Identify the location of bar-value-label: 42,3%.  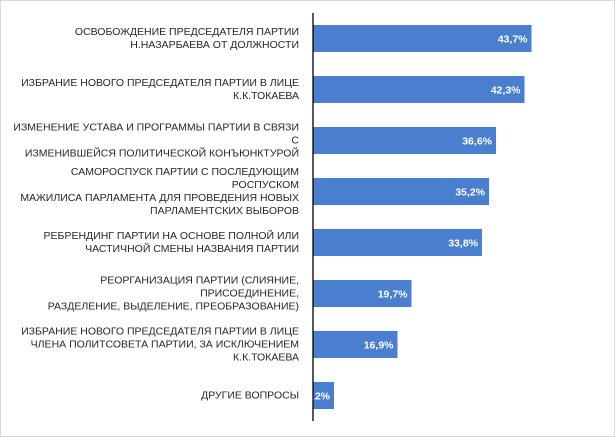
(506, 91).